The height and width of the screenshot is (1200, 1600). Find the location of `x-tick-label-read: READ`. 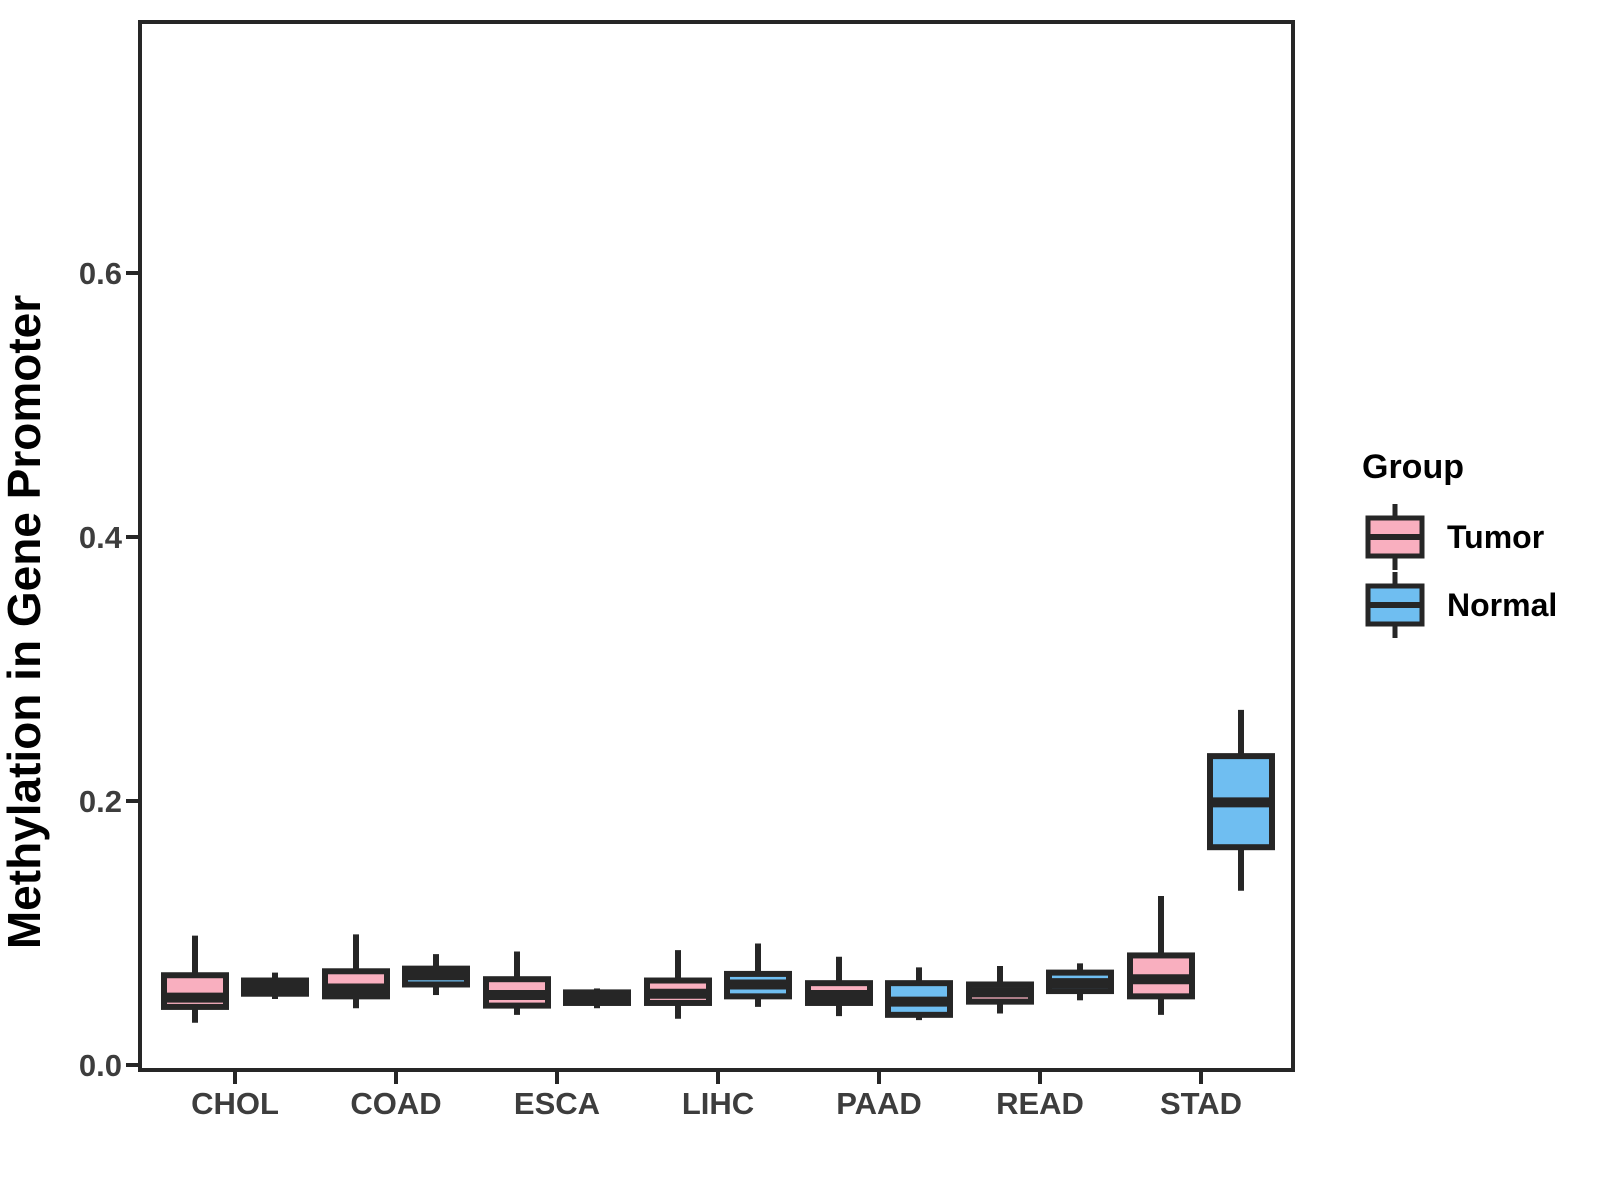

x-tick-label-read: READ is located at coordinates (1040, 1103).